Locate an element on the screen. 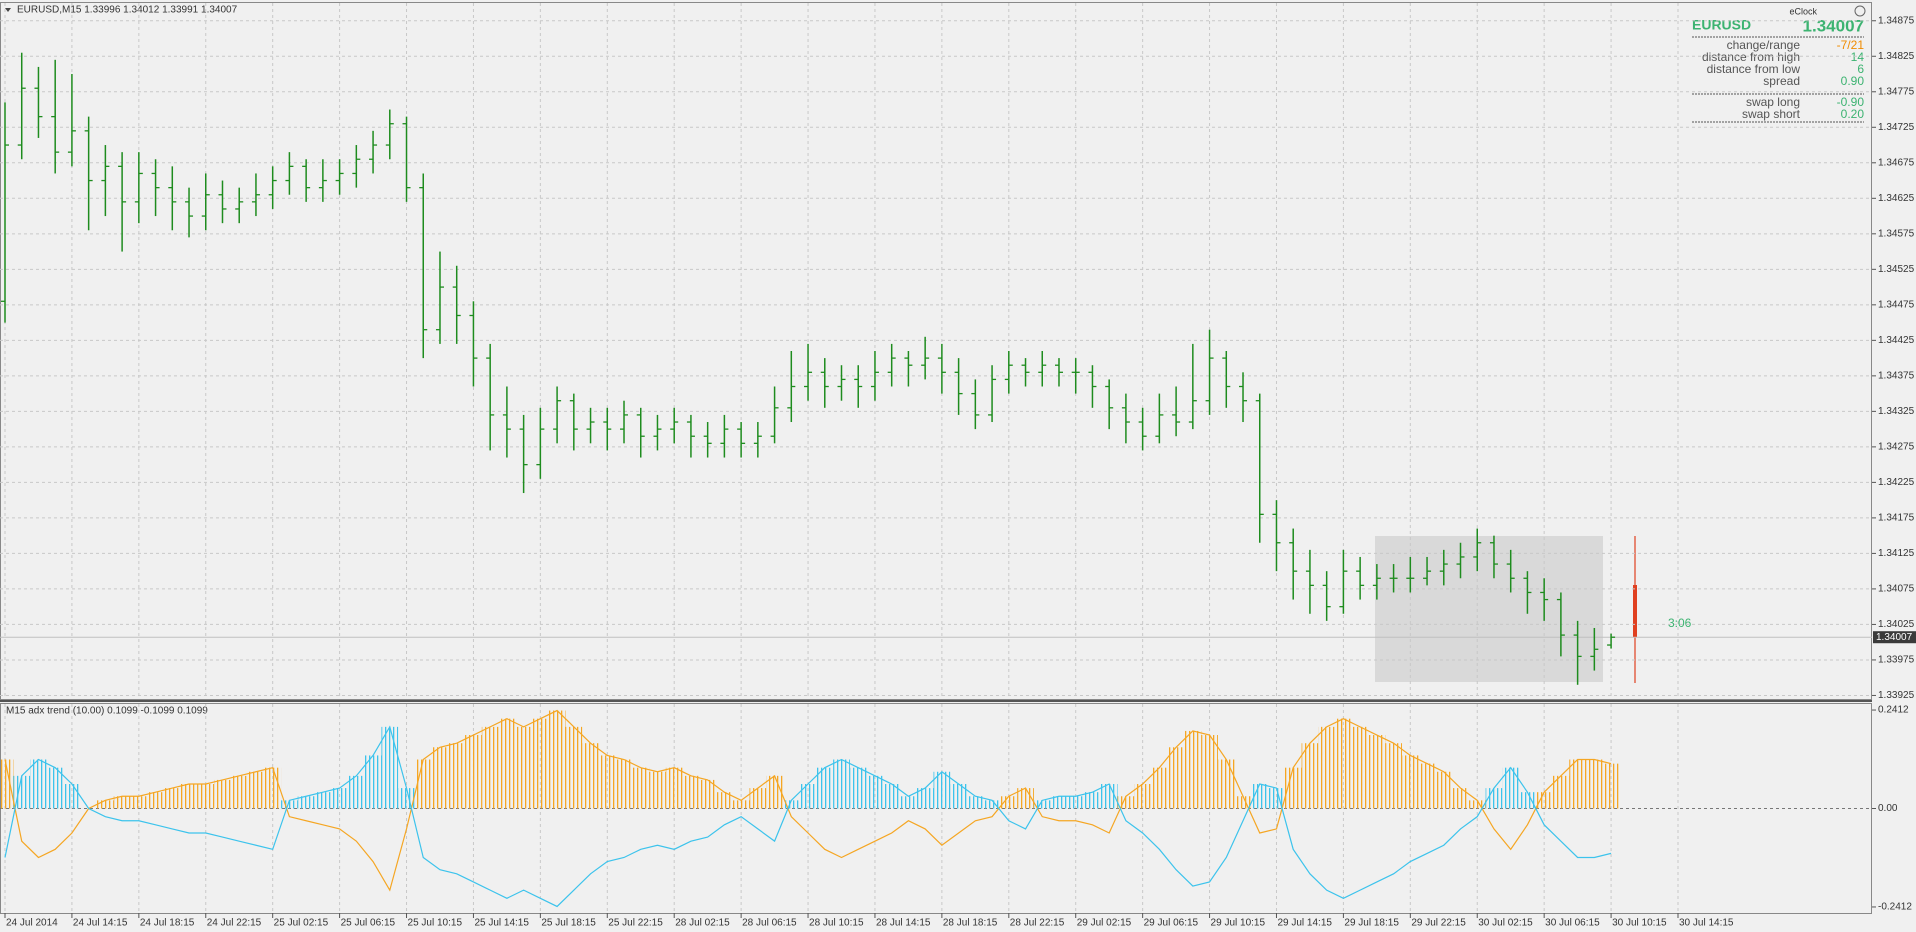  countdown-candle-body is located at coordinates (1635, 611).